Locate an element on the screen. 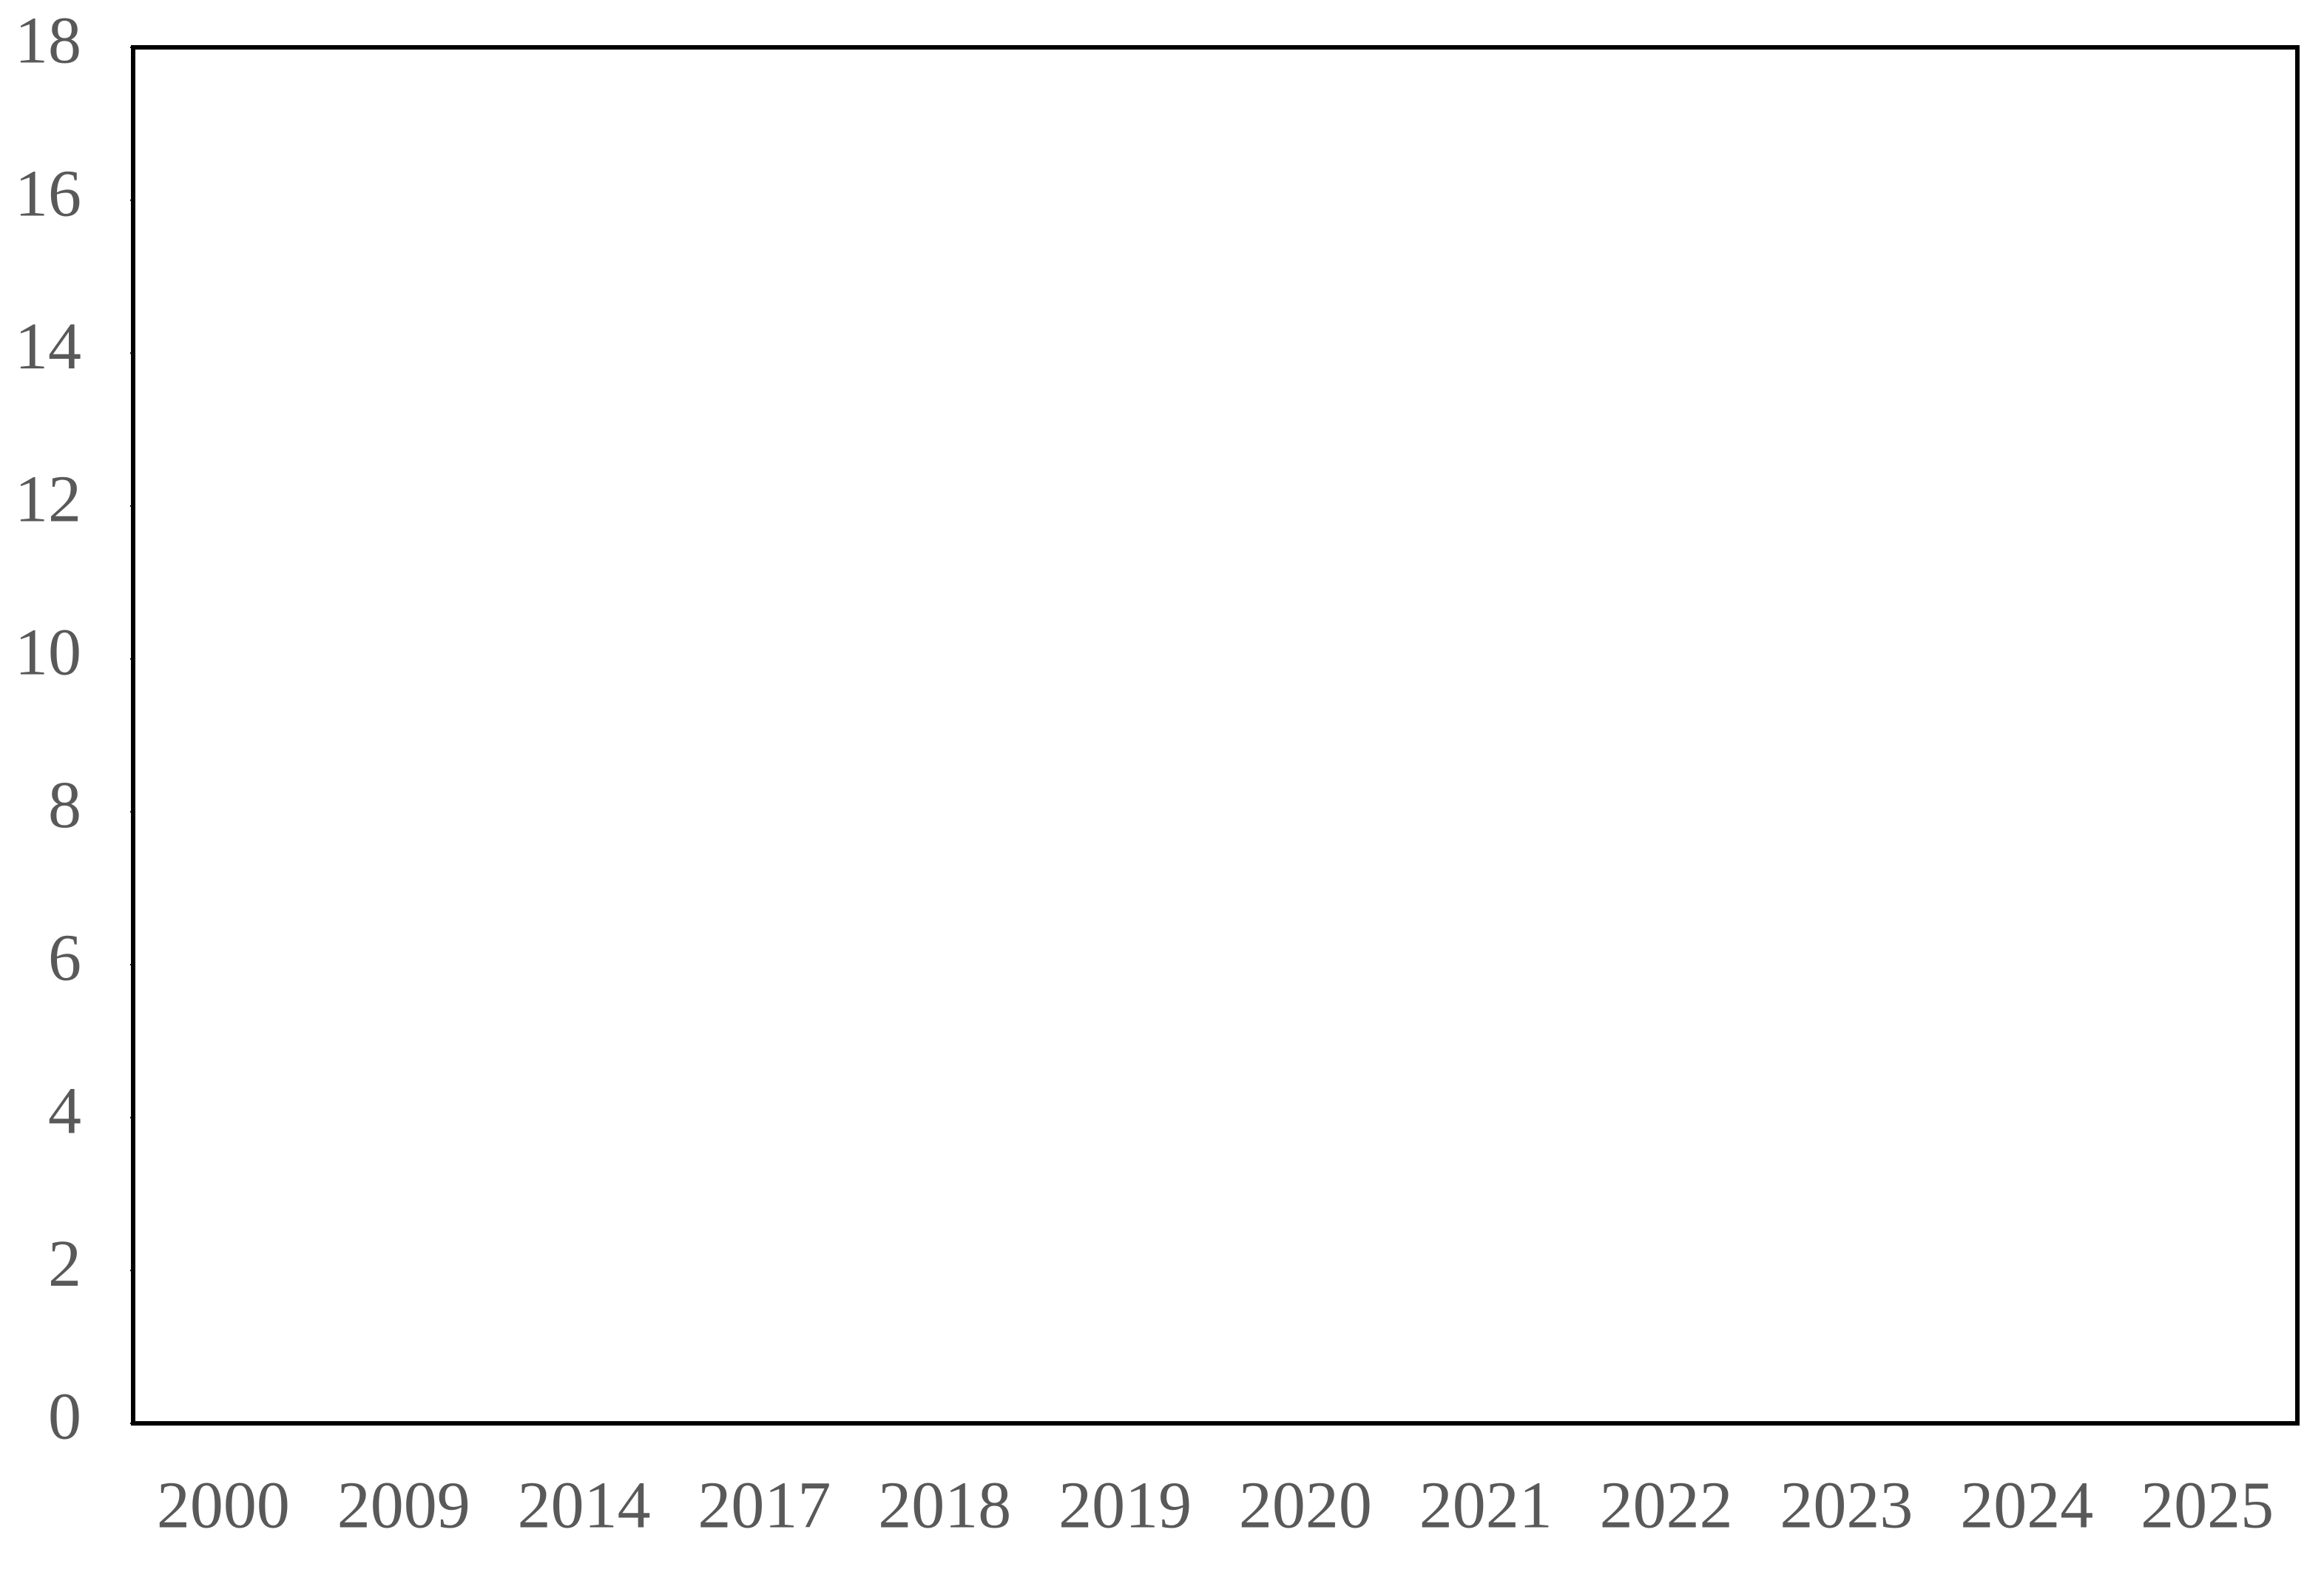 The height and width of the screenshot is (1575, 2324). x-tick-label: 2014 is located at coordinates (584, 1505).